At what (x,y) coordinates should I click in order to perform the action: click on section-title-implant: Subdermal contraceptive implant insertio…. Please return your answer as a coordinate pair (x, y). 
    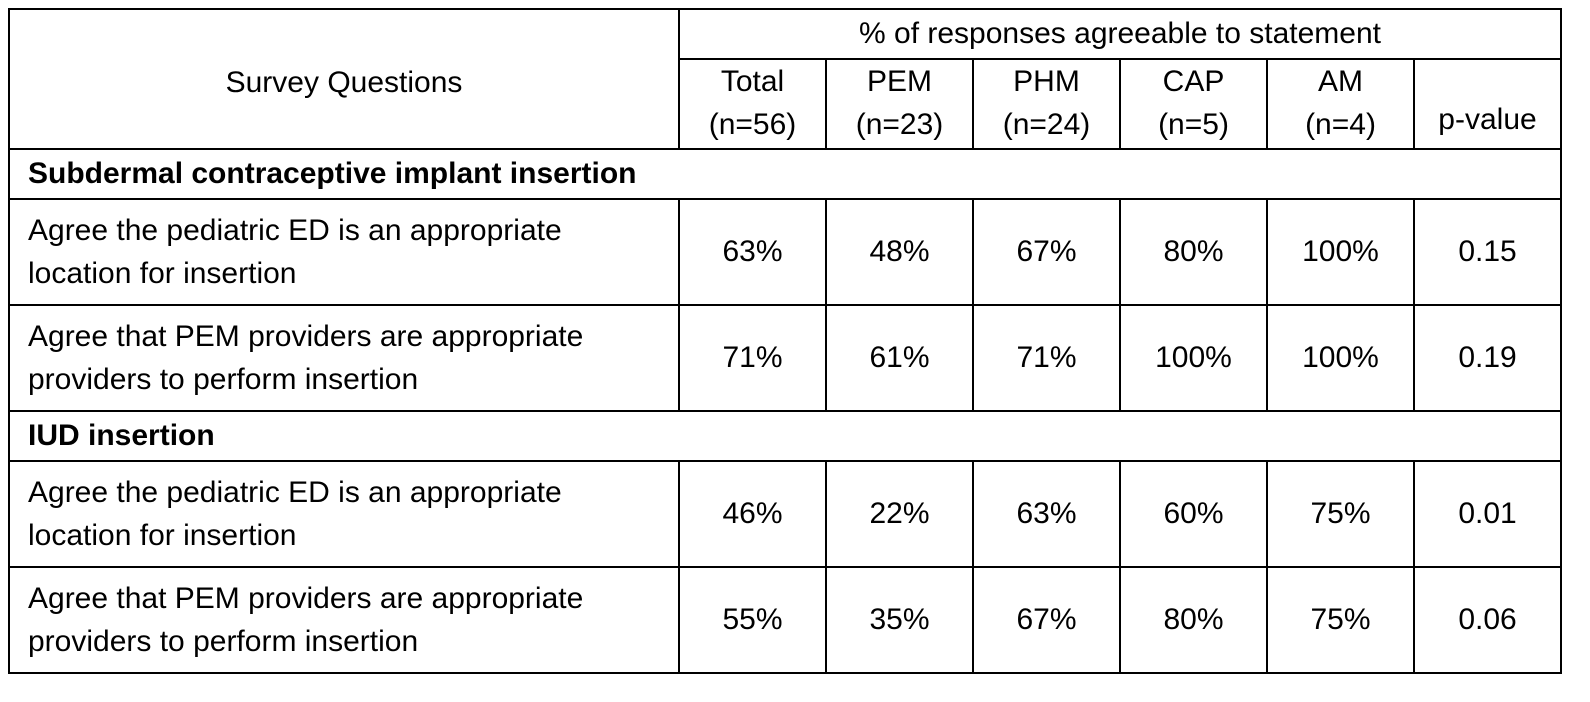
    Looking at the image, I should click on (785, 174).